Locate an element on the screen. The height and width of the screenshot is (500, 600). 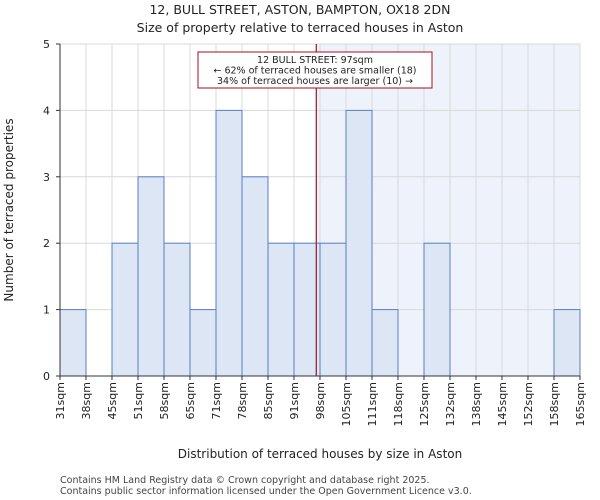
bar-125sqm is located at coordinates (437, 309).